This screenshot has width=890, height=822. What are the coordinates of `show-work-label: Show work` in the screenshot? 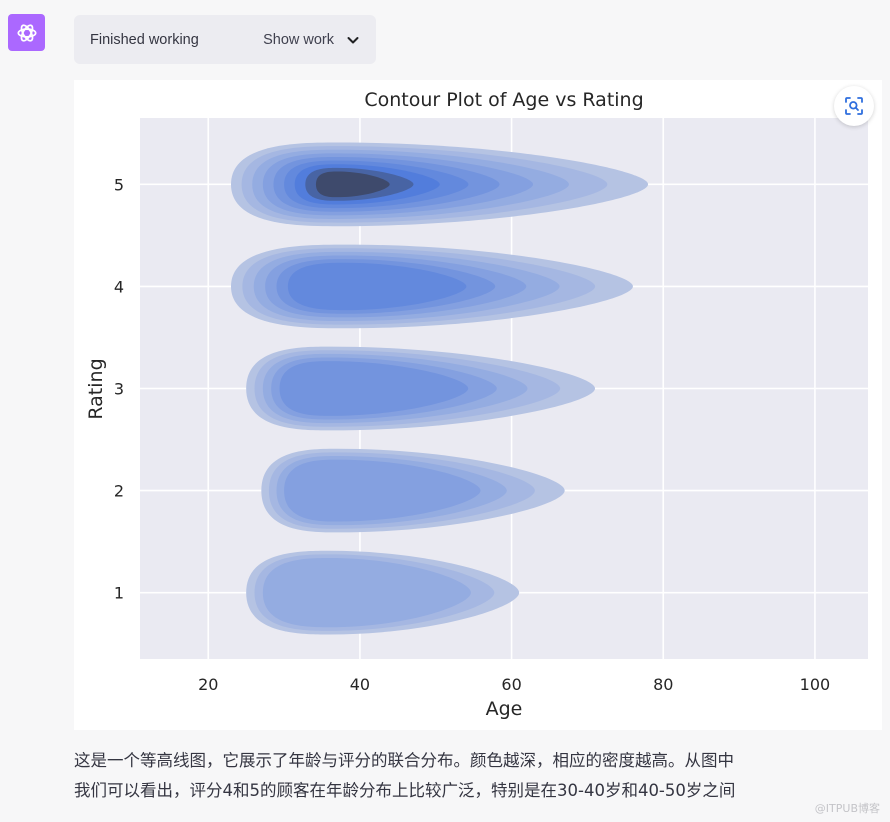 It's located at (298, 39).